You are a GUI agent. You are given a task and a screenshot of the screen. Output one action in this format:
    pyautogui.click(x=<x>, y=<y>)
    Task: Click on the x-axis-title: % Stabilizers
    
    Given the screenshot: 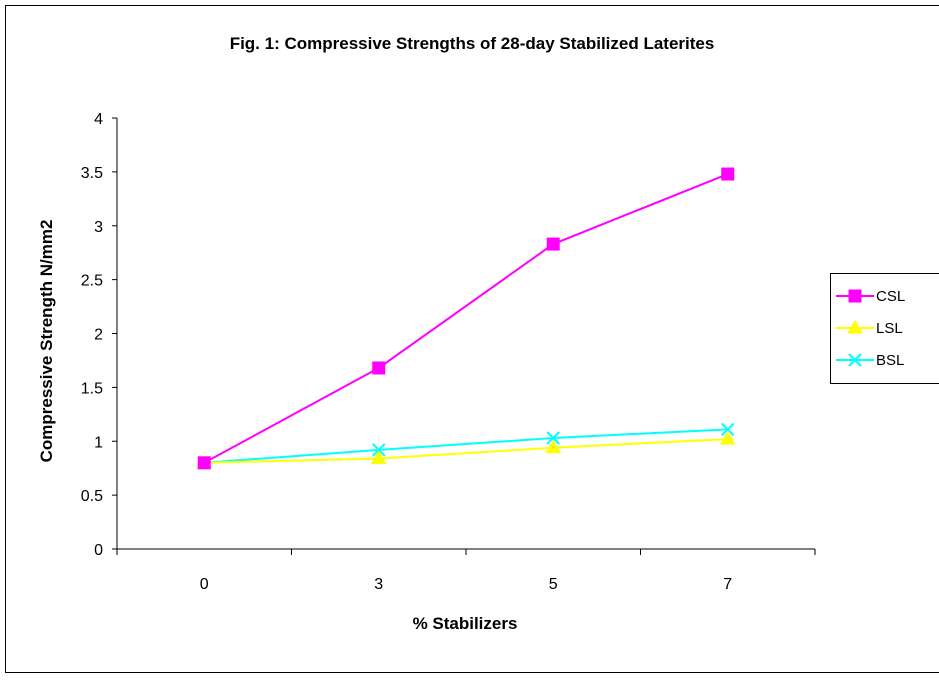 What is the action you would take?
    pyautogui.click(x=465, y=623)
    